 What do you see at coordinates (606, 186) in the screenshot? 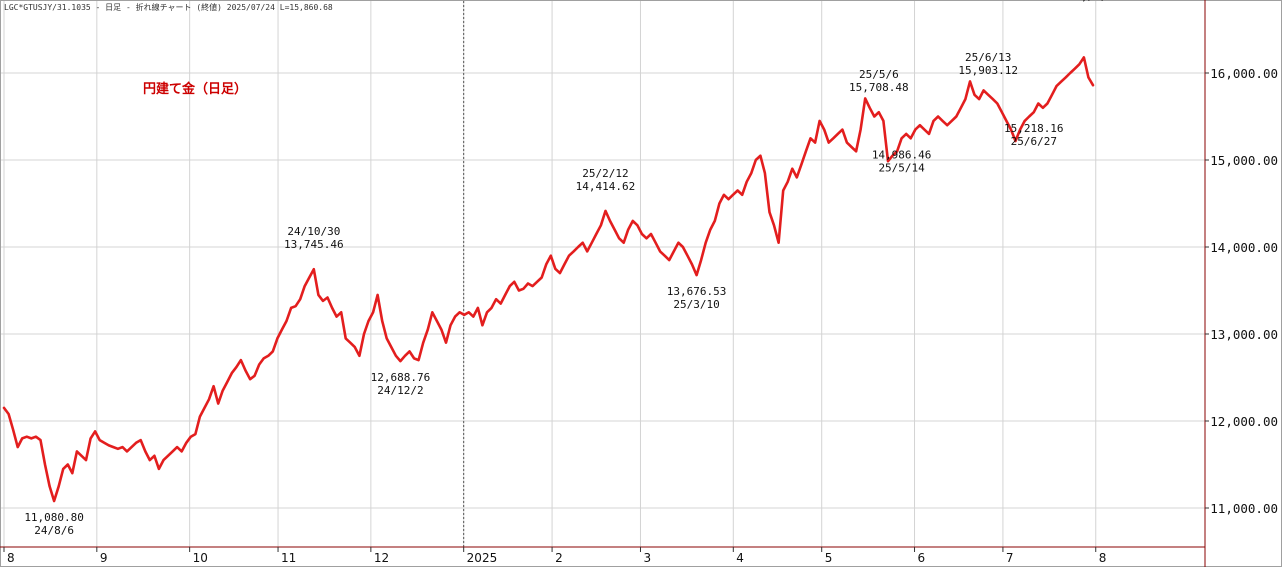
I see `annotation-value: 14,414.62` at bounding box center [606, 186].